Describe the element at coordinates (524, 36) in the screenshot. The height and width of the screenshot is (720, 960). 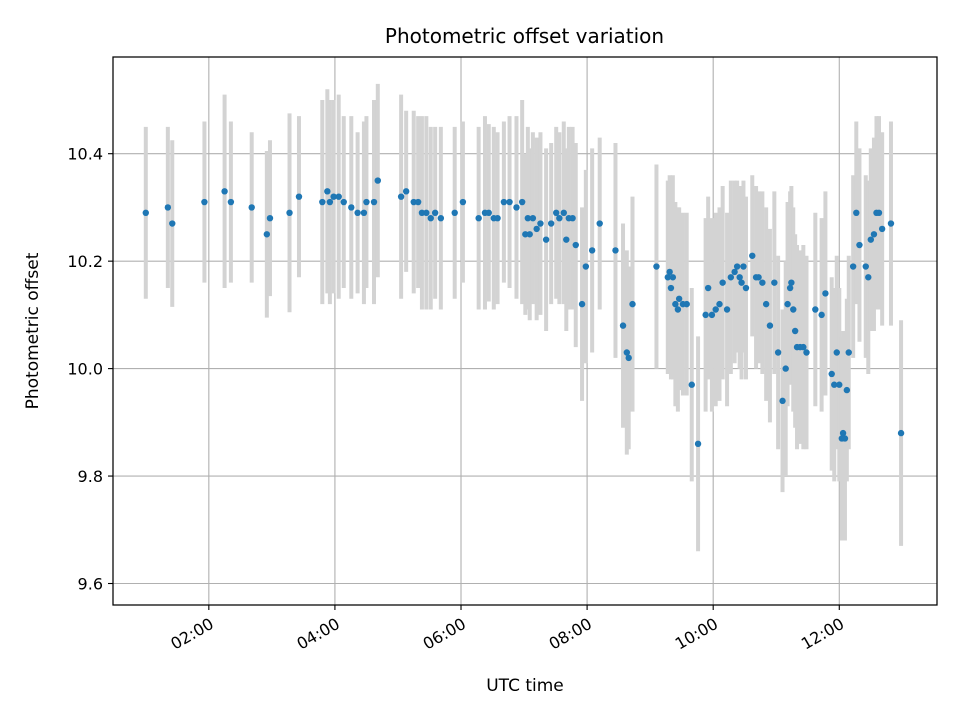
I see `chart-title: Photometric offset variation` at that location.